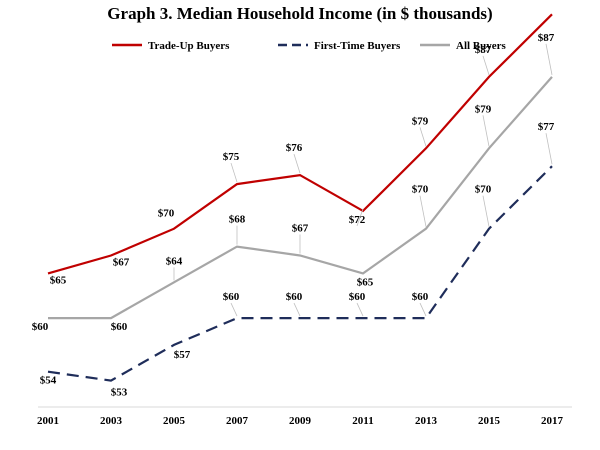 This screenshot has width=600, height=450. What do you see at coordinates (231, 157) in the screenshot?
I see `data-label: $75` at bounding box center [231, 157].